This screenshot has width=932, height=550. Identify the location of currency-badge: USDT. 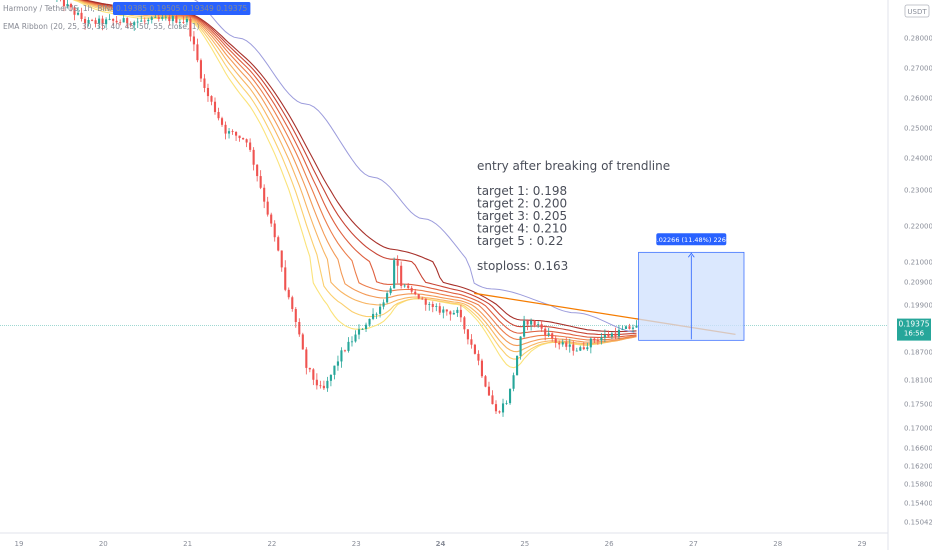
(917, 12).